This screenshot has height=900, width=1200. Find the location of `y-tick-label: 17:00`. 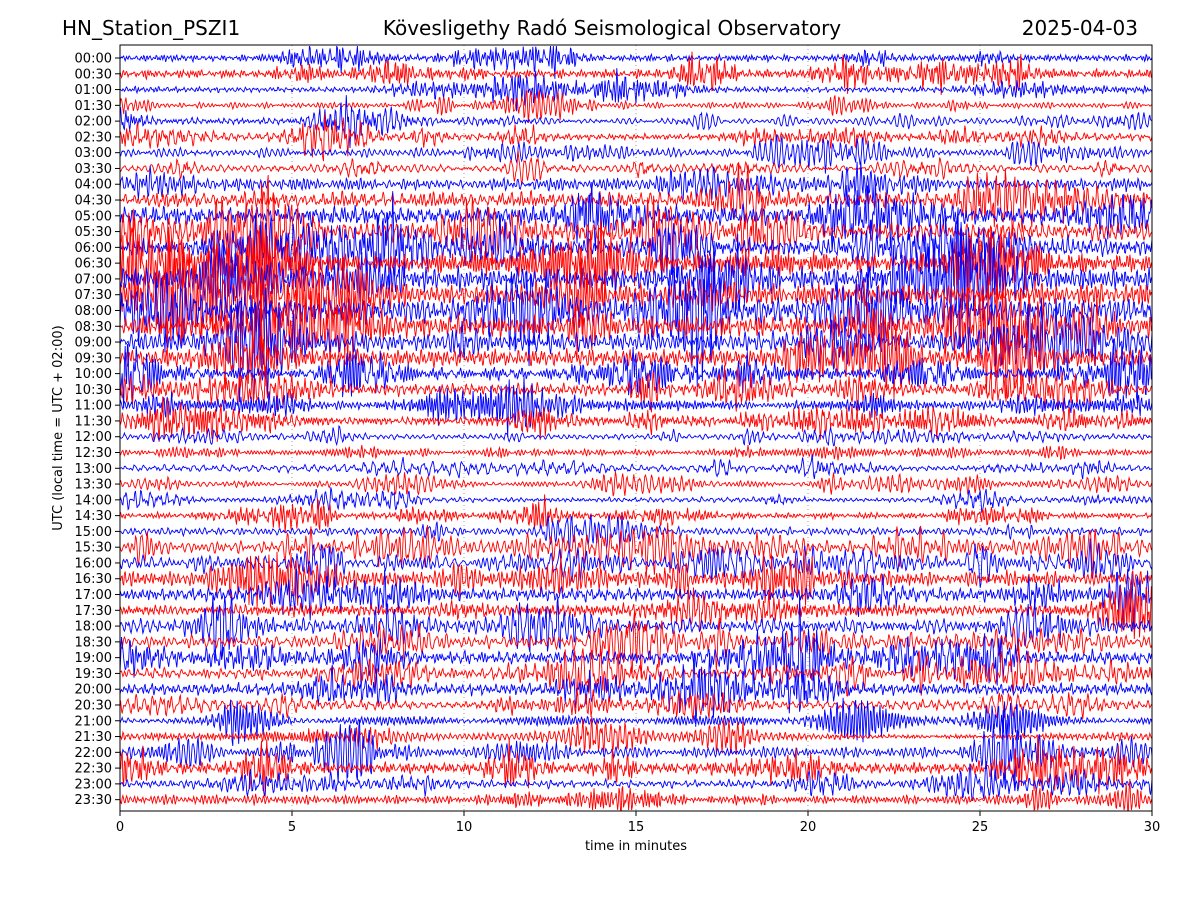

y-tick-label: 17:00 is located at coordinates (93, 595).